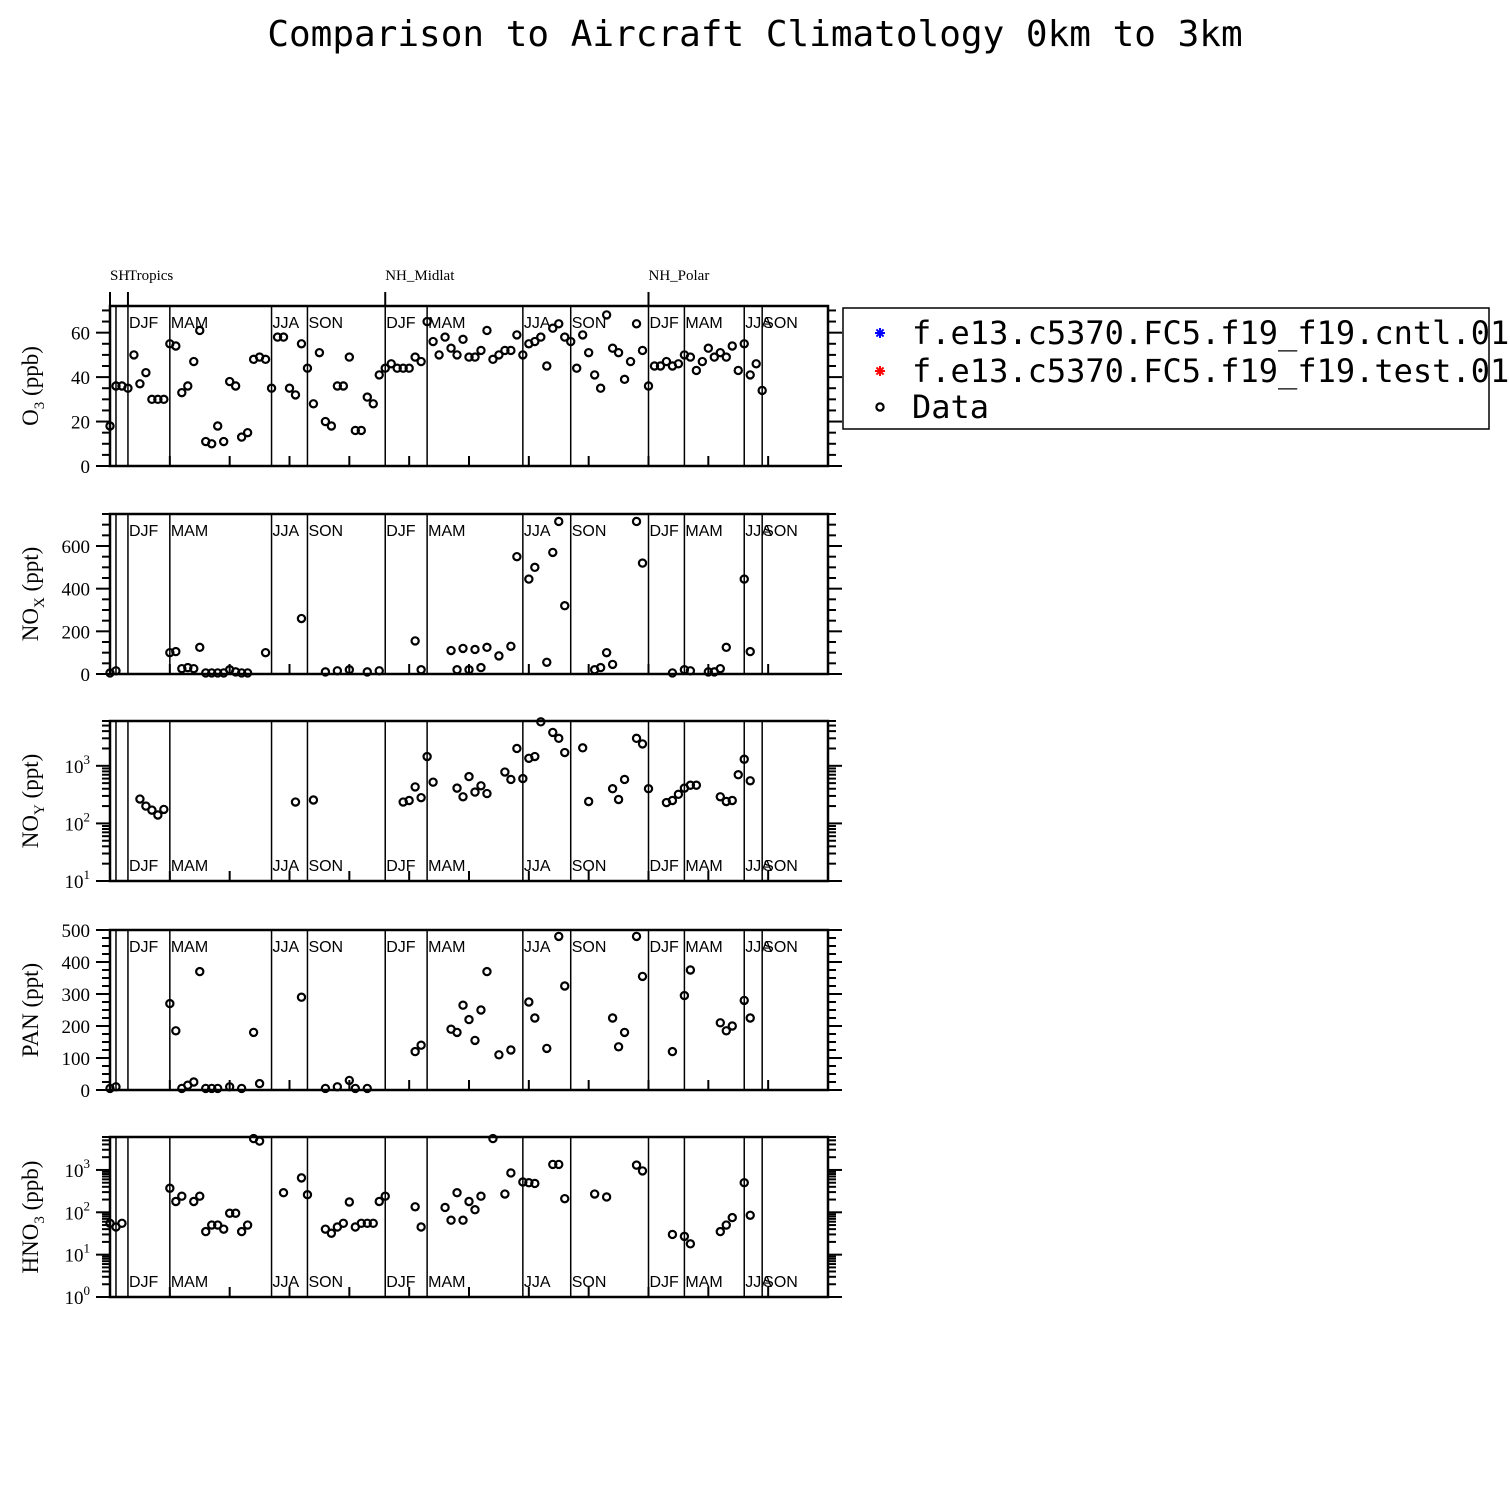 This screenshot has width=1510, height=1510. I want to click on y-axis-label: NOY (ppt), so click(33, 801).